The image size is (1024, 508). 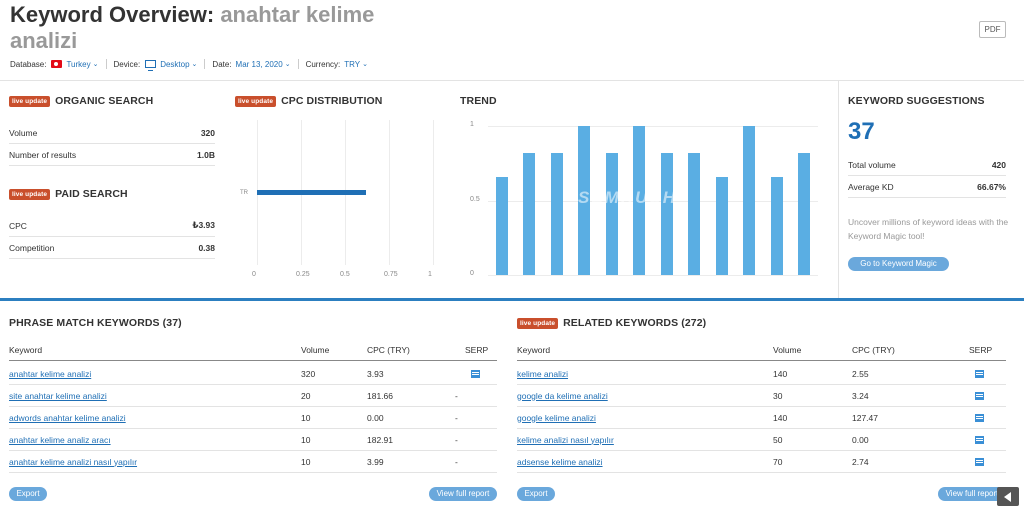 I want to click on x-tick-label: 0.25, so click(x=303, y=274).